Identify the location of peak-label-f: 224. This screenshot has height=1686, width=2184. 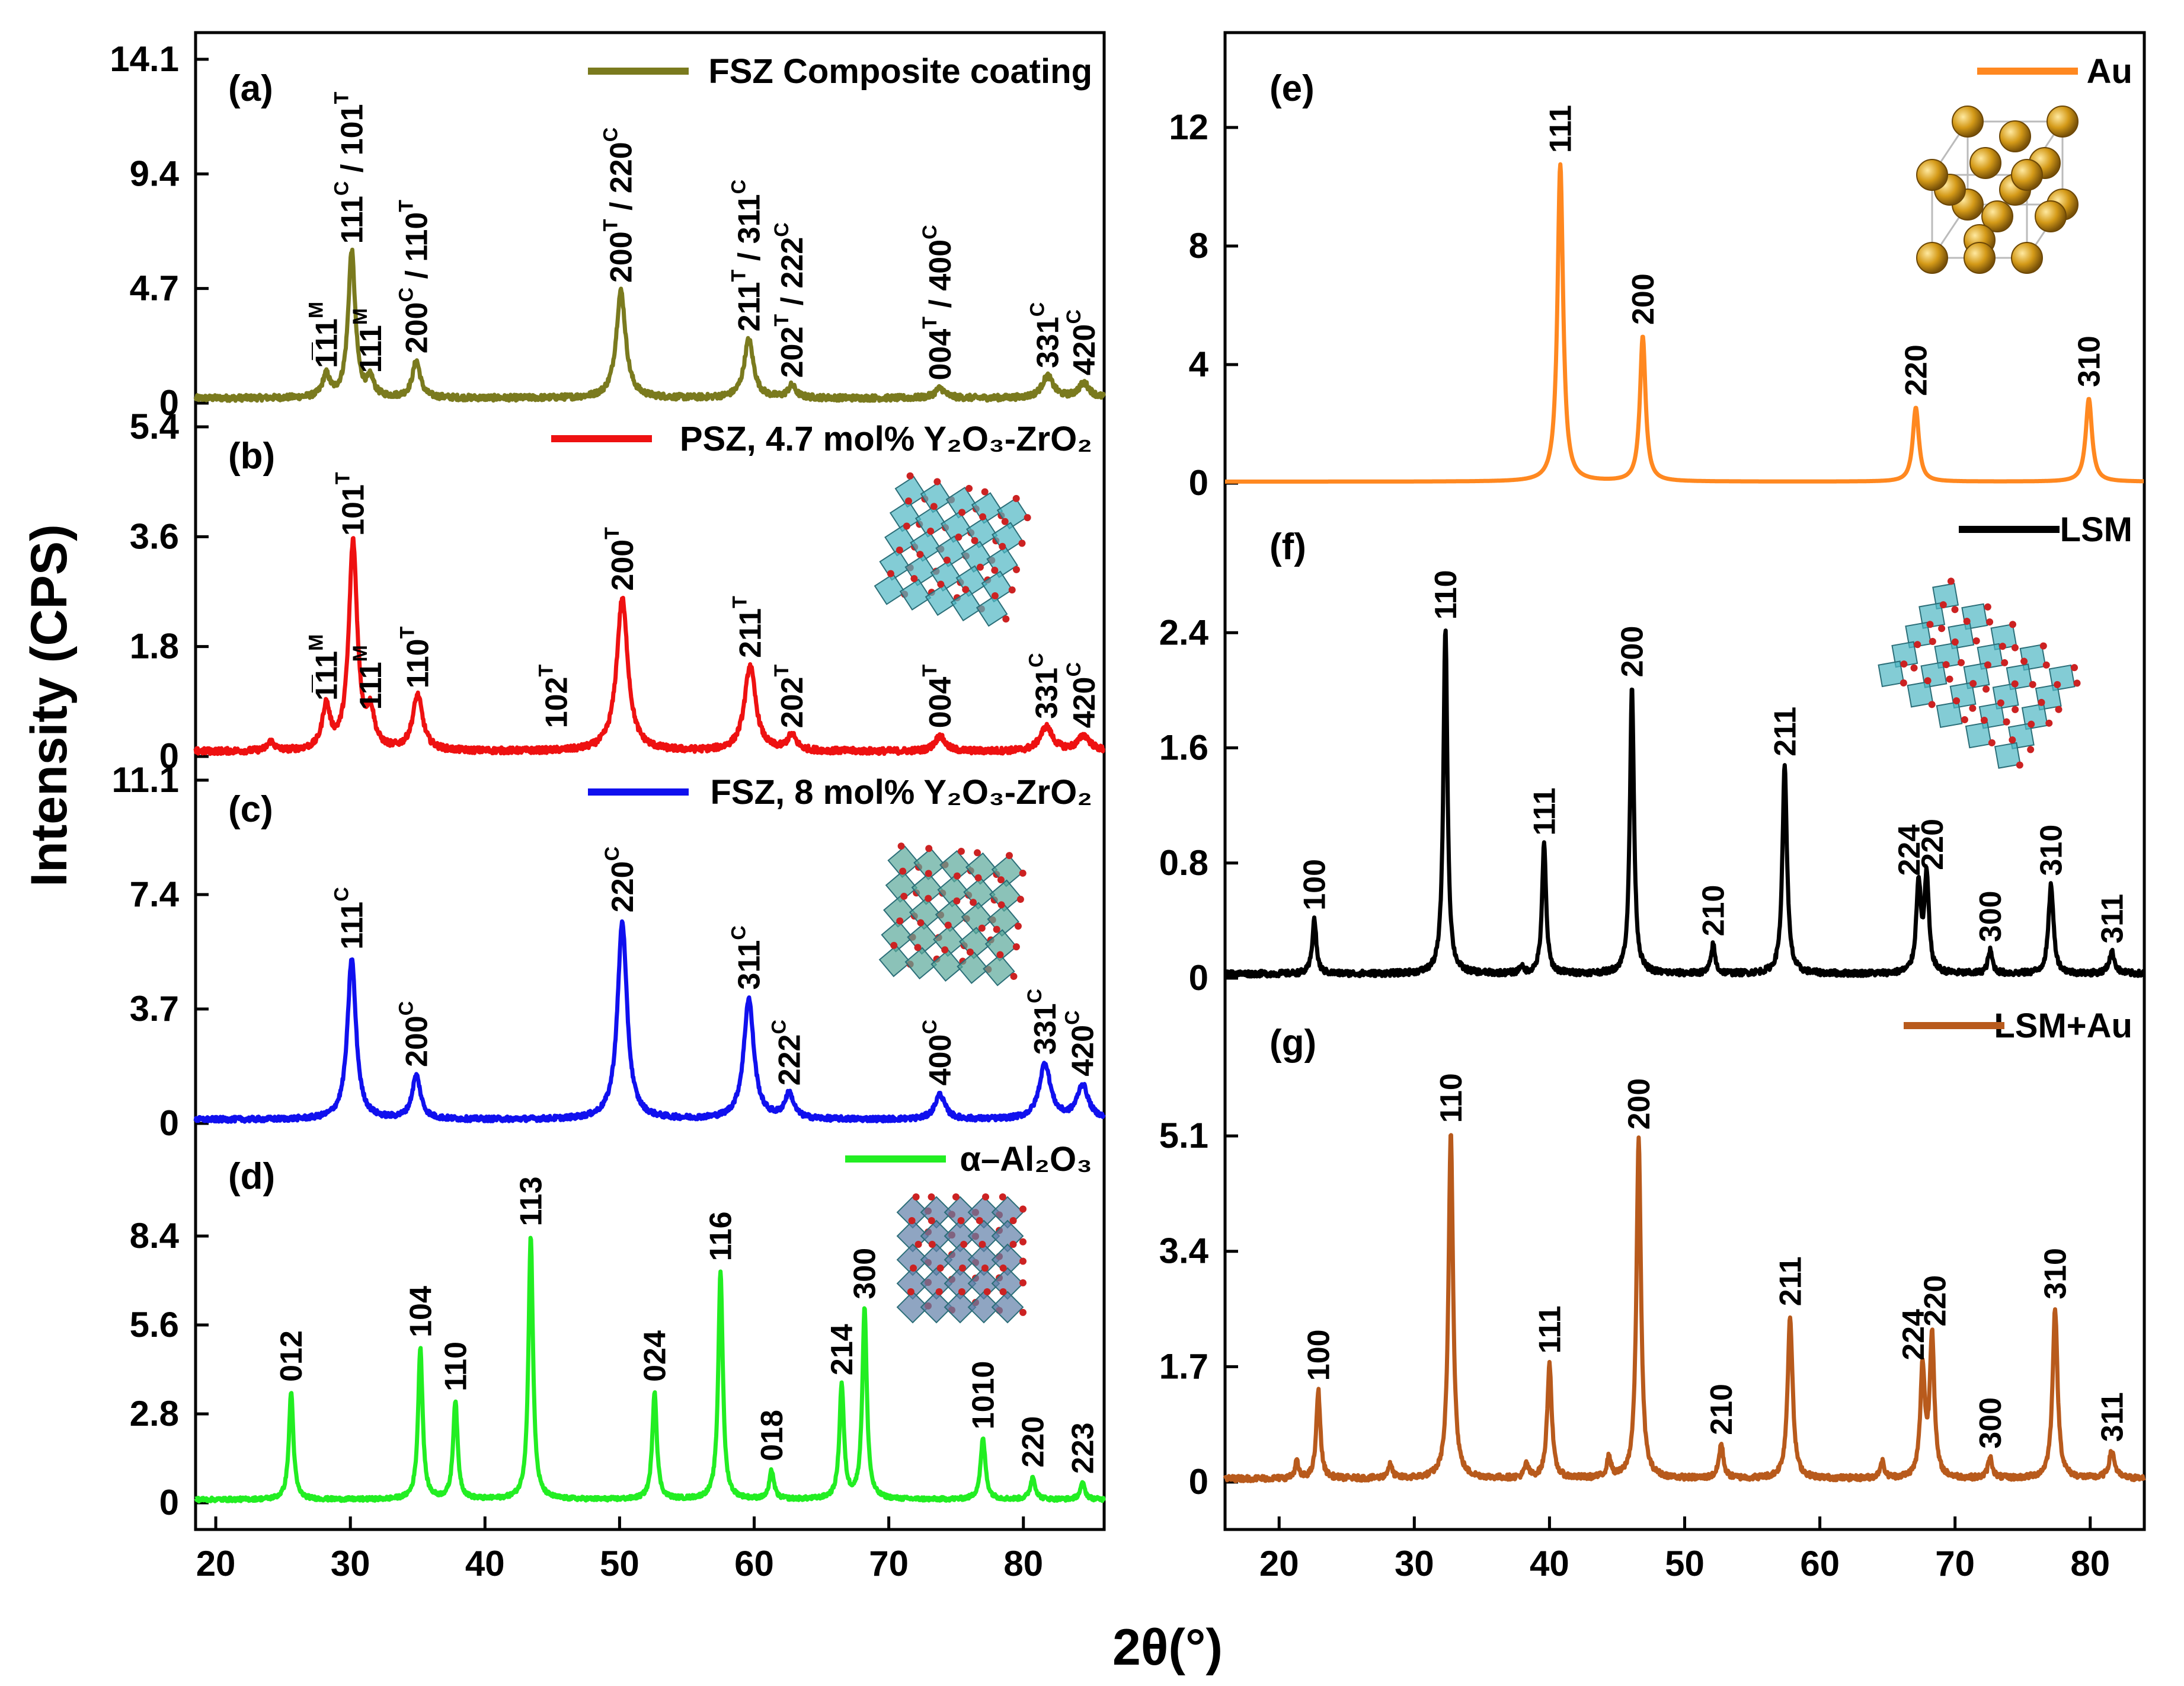
(1909, 850).